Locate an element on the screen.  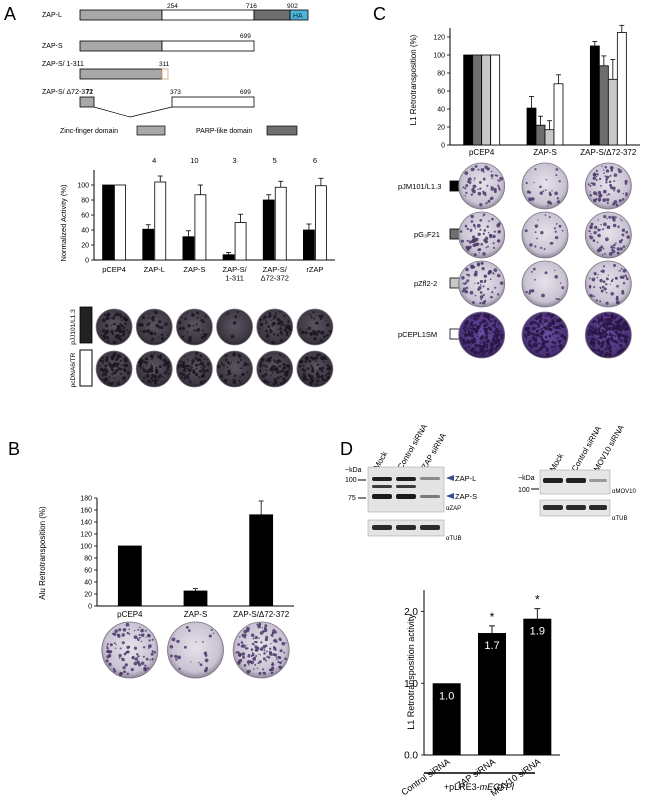
y-tick-label: 60 is located at coordinates (441, 91).